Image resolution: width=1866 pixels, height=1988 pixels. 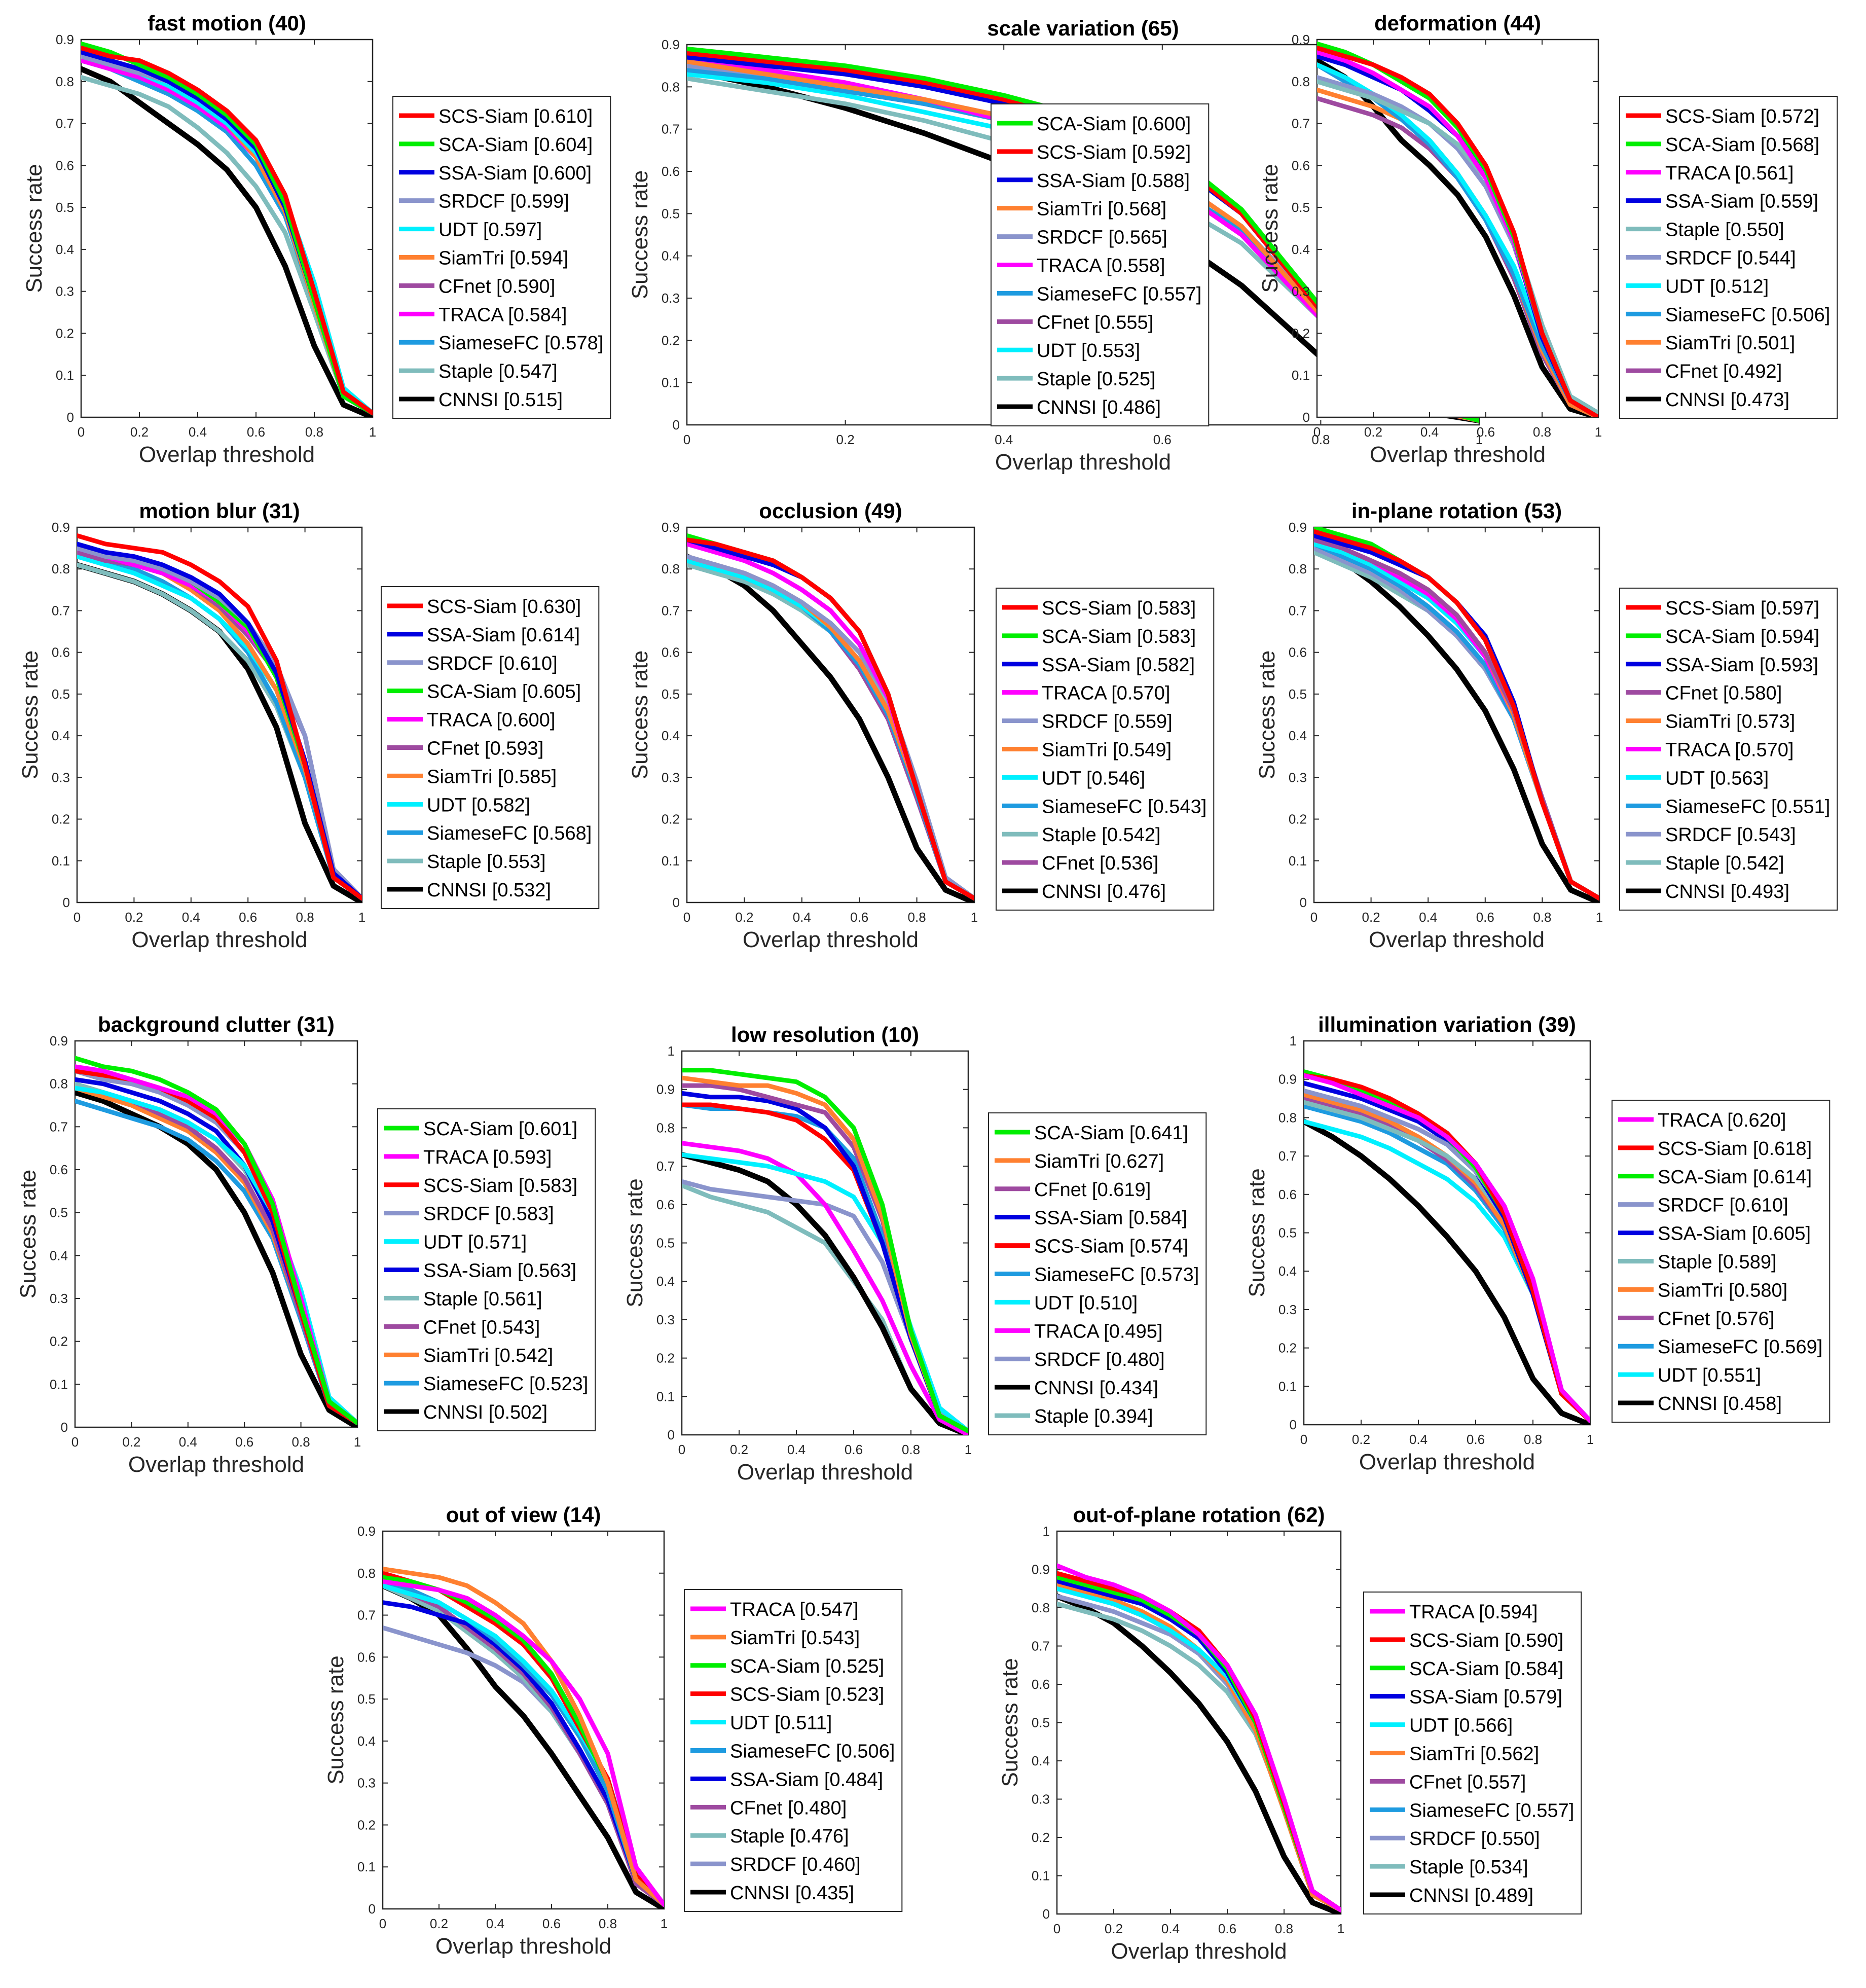 What do you see at coordinates (490, 230) in the screenshot?
I see `legend-label: UDT [0.597]` at bounding box center [490, 230].